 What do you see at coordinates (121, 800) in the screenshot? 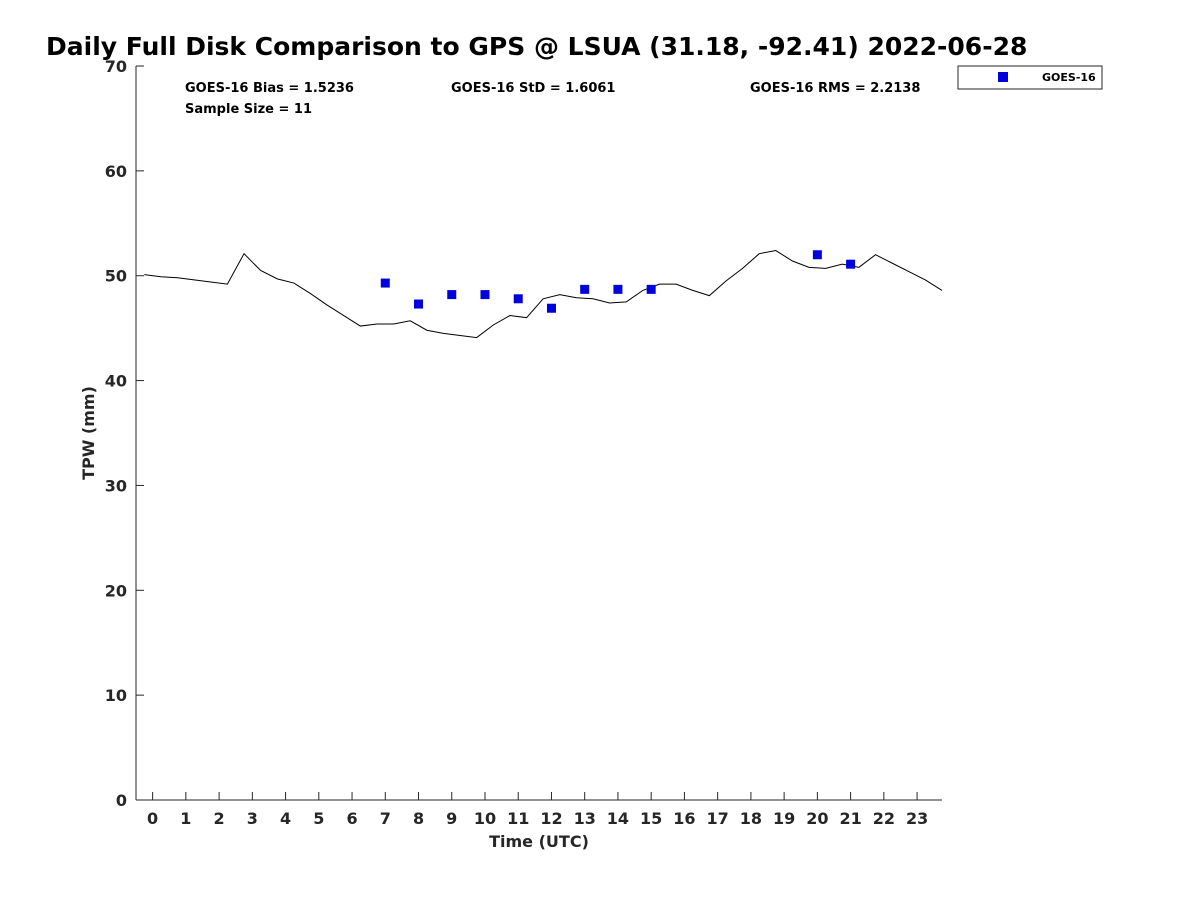
I see `y-tick-label: 0` at bounding box center [121, 800].